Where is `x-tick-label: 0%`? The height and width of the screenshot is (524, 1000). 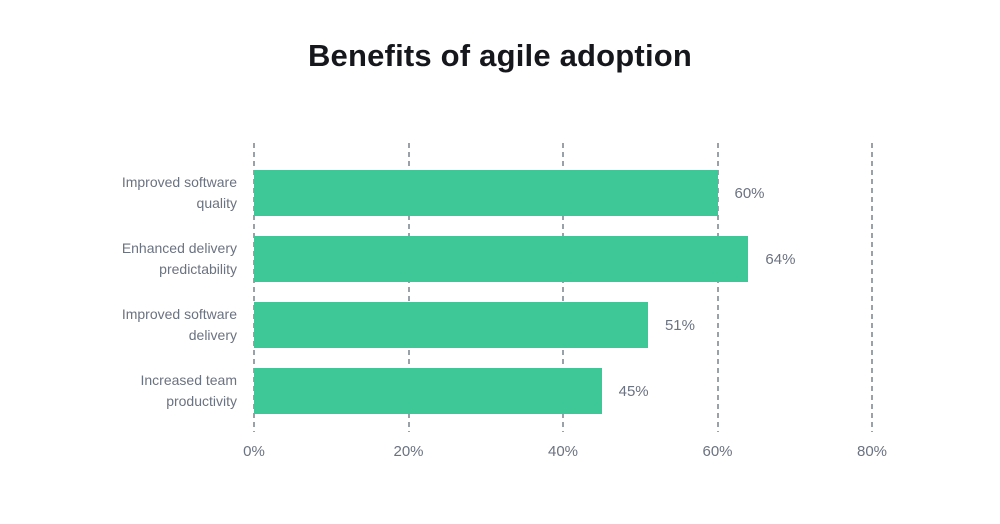 x-tick-label: 0% is located at coordinates (254, 451).